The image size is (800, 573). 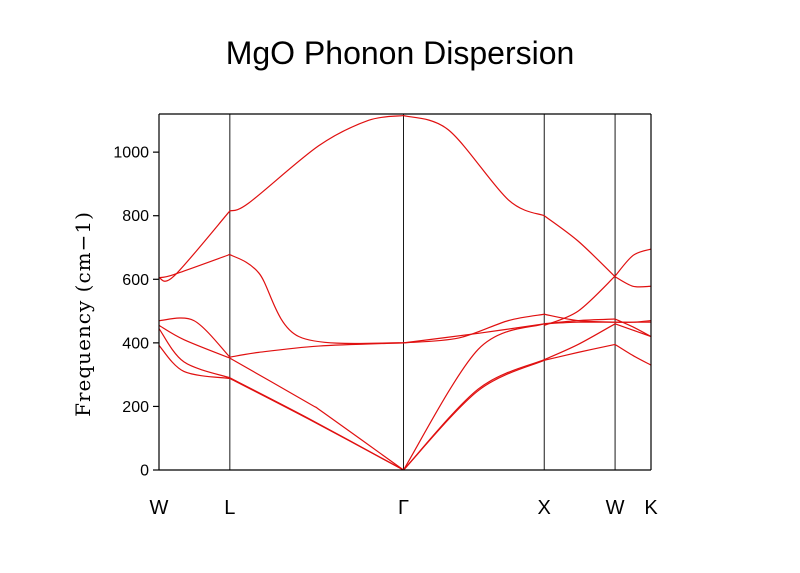 I want to click on y-tick-label: 1000, so click(x=131, y=153).